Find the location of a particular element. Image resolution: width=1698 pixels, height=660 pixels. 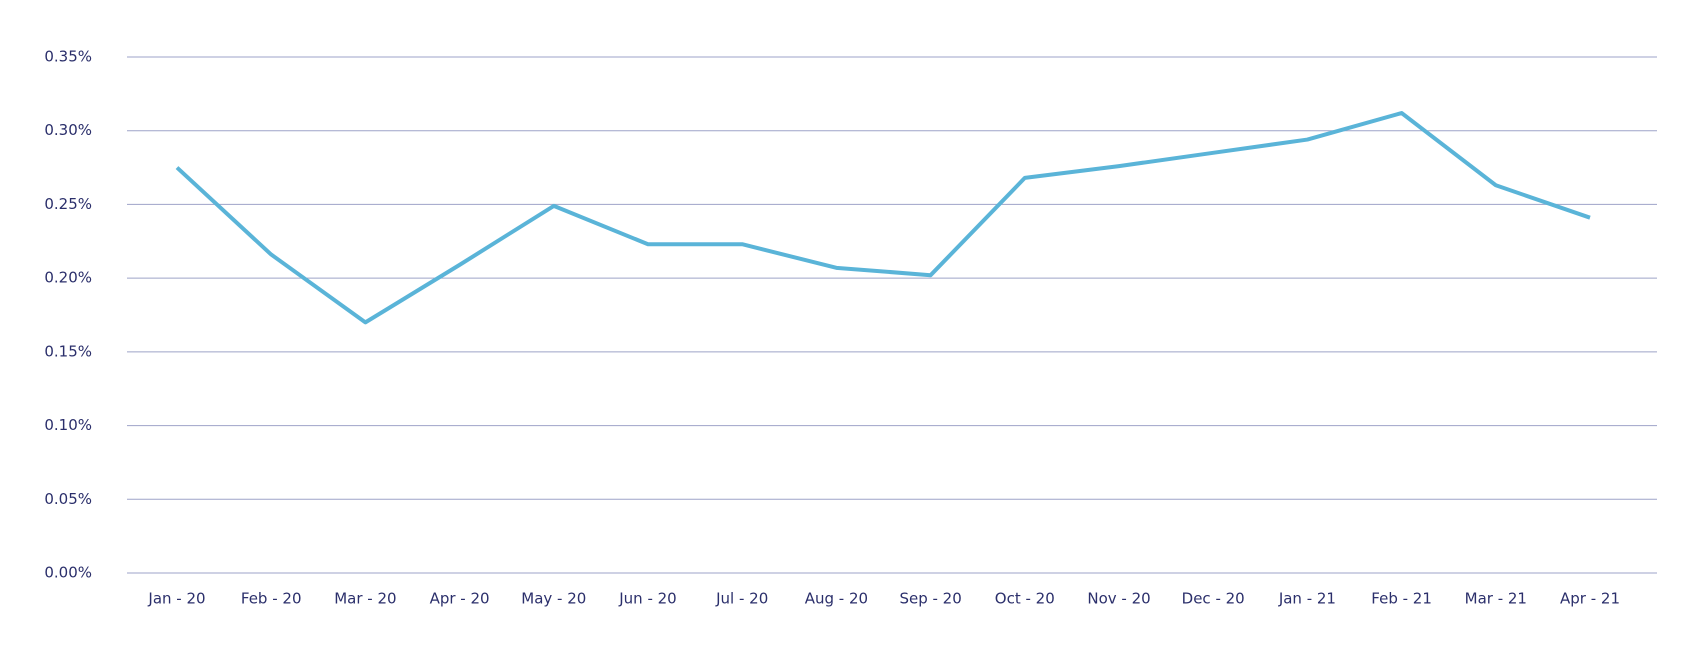

y-tick-label: 0.10% is located at coordinates (68, 425).